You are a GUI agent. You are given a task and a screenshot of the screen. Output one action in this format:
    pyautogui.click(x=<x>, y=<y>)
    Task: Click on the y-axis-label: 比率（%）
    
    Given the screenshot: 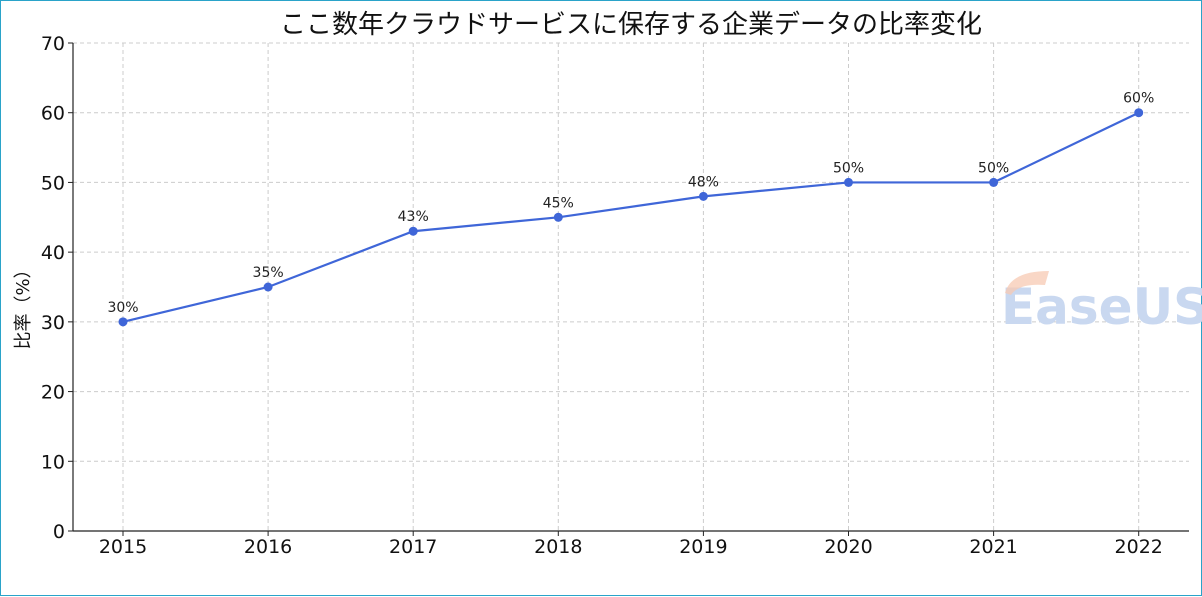 What is the action you would take?
    pyautogui.click(x=23, y=304)
    